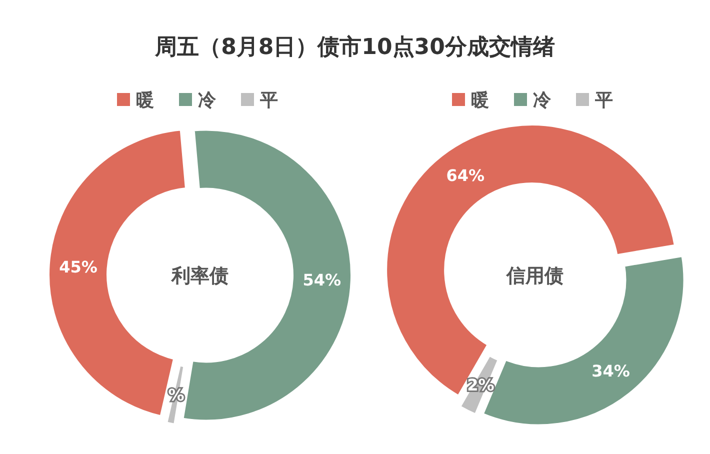 The width and height of the screenshot is (710, 454). I want to click on data-label: 54%, so click(322, 280).